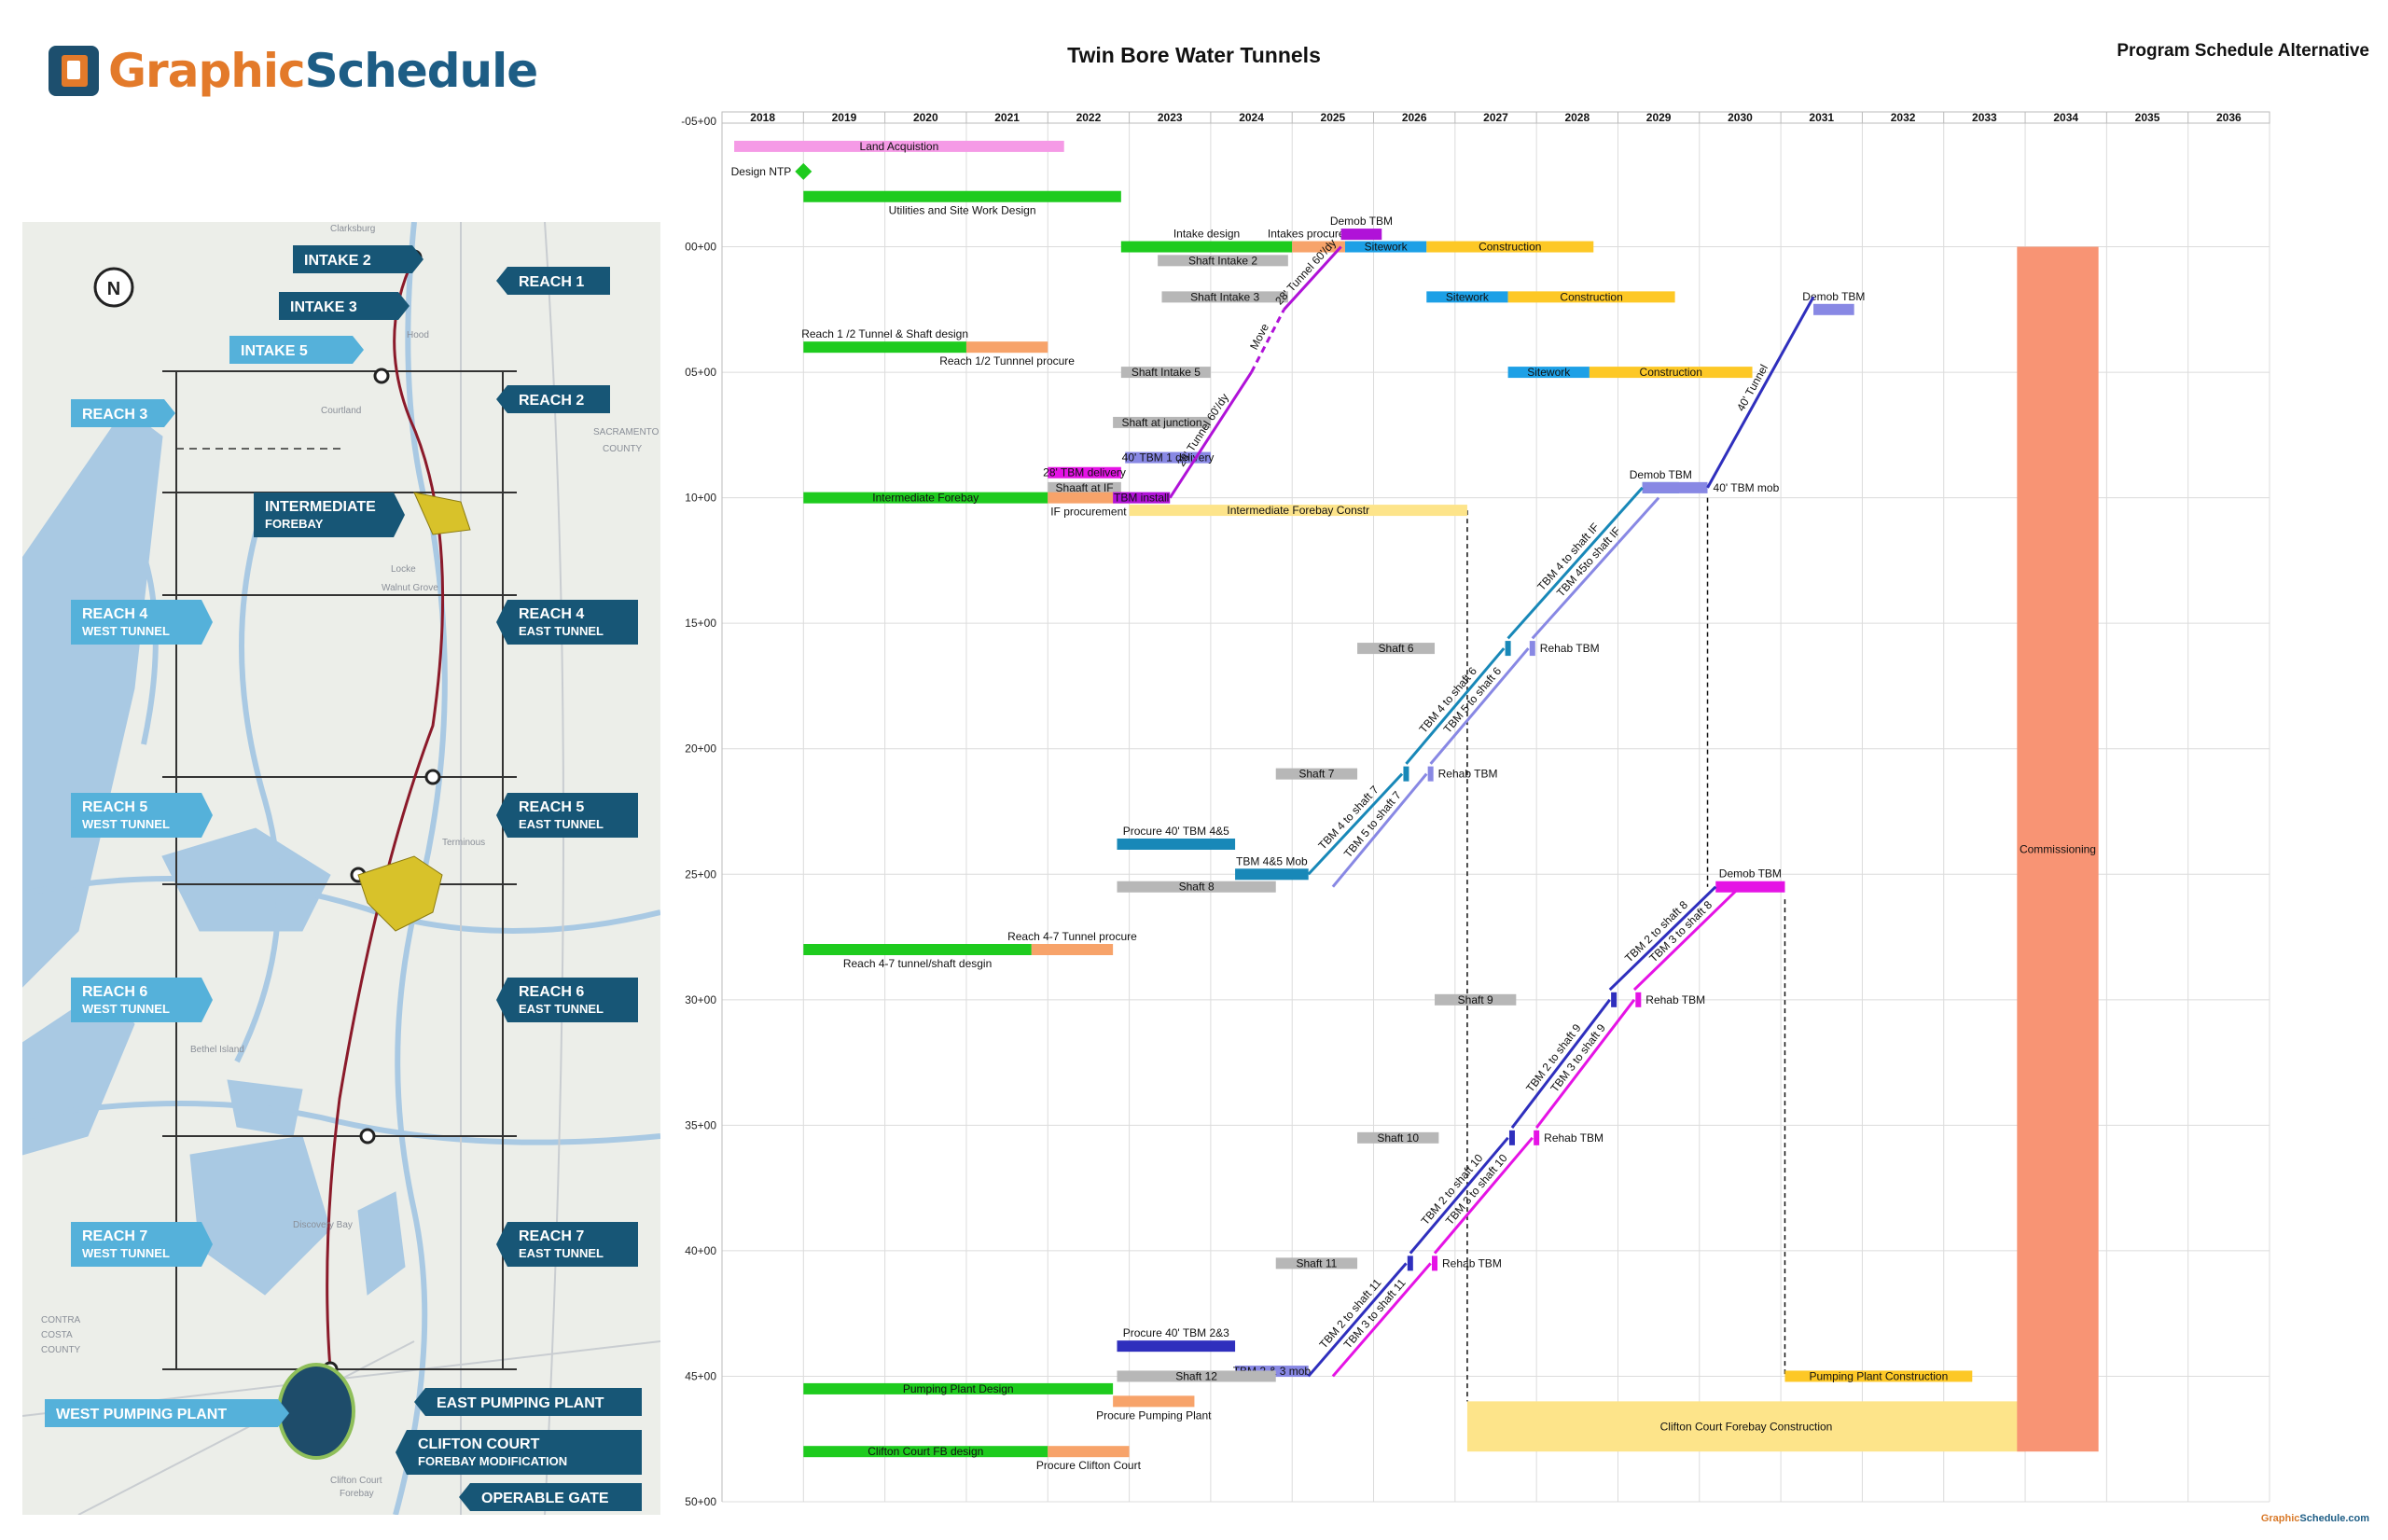  I want to click on bar-label: Shaft 8, so click(1197, 887).